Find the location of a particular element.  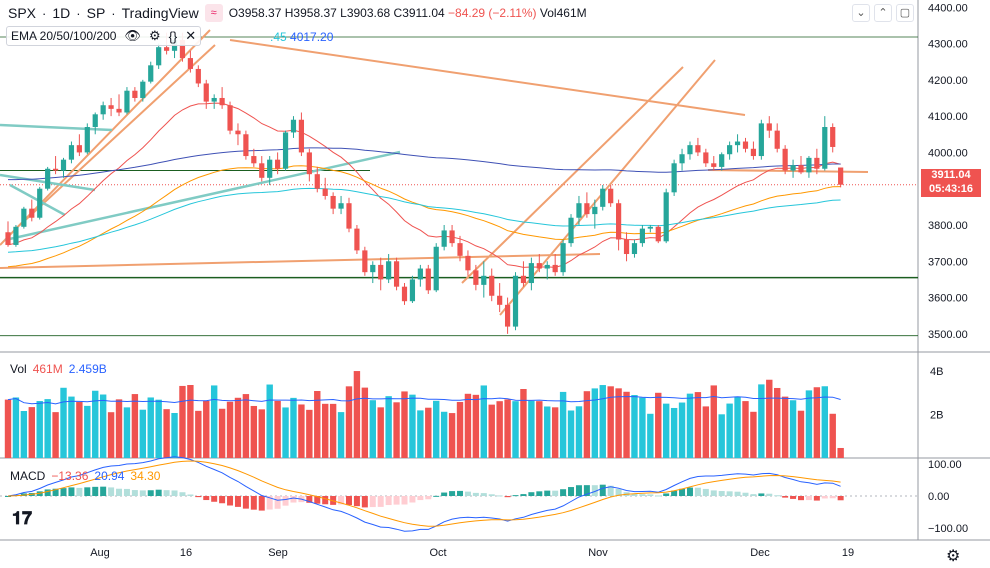

settings-icon: ⚙ is located at coordinates (154, 35).